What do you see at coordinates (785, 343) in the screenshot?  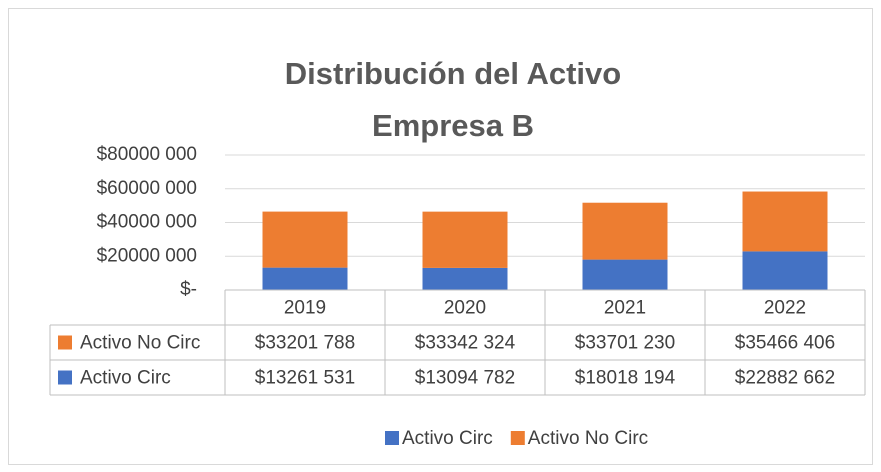 I see `data-label: $35466 406` at bounding box center [785, 343].